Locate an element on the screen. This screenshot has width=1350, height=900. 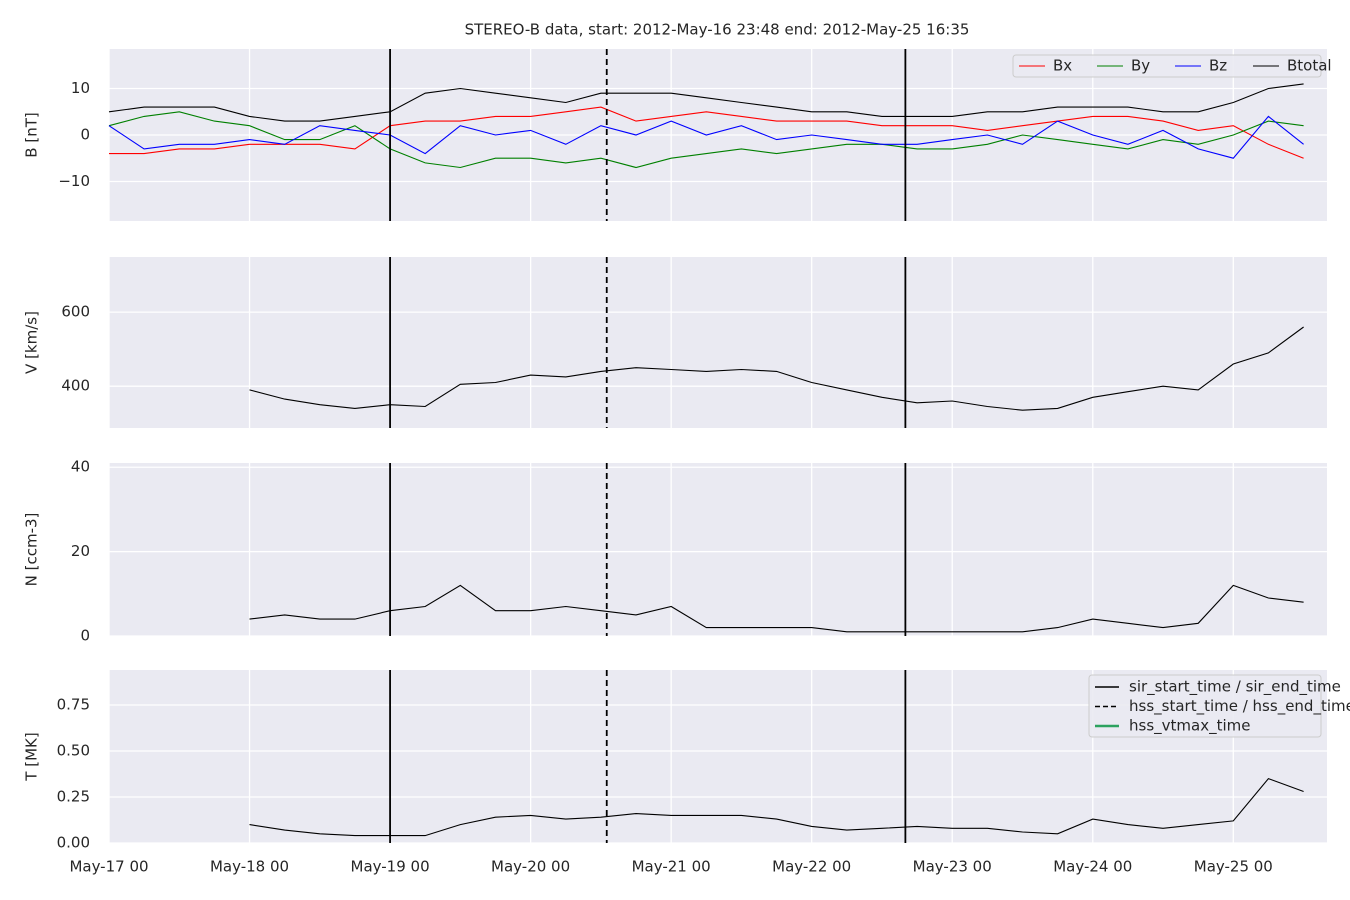
legend-label: Bz is located at coordinates (1218, 66).